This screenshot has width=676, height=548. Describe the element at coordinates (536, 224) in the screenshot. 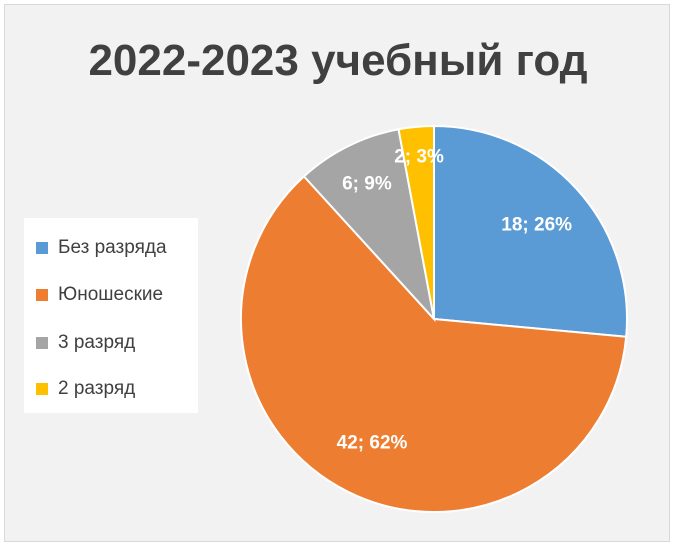

I see `data-label: 18; 26%` at that location.